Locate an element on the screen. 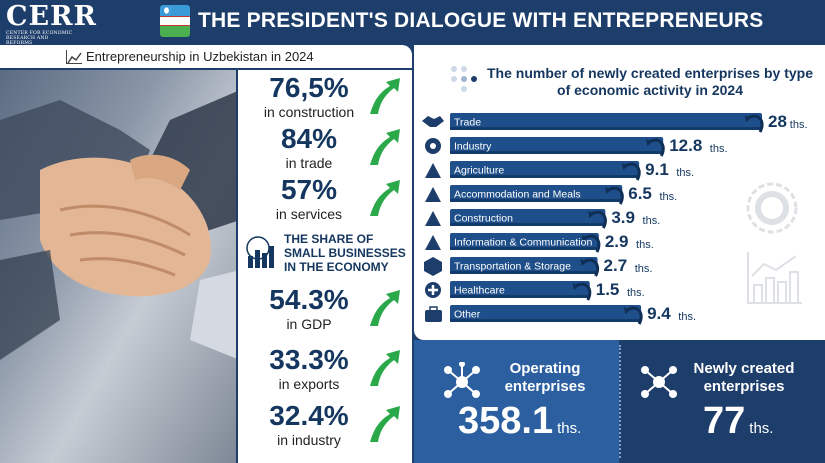 This screenshot has width=825, height=463. briefcase-icon is located at coordinates (433, 316).